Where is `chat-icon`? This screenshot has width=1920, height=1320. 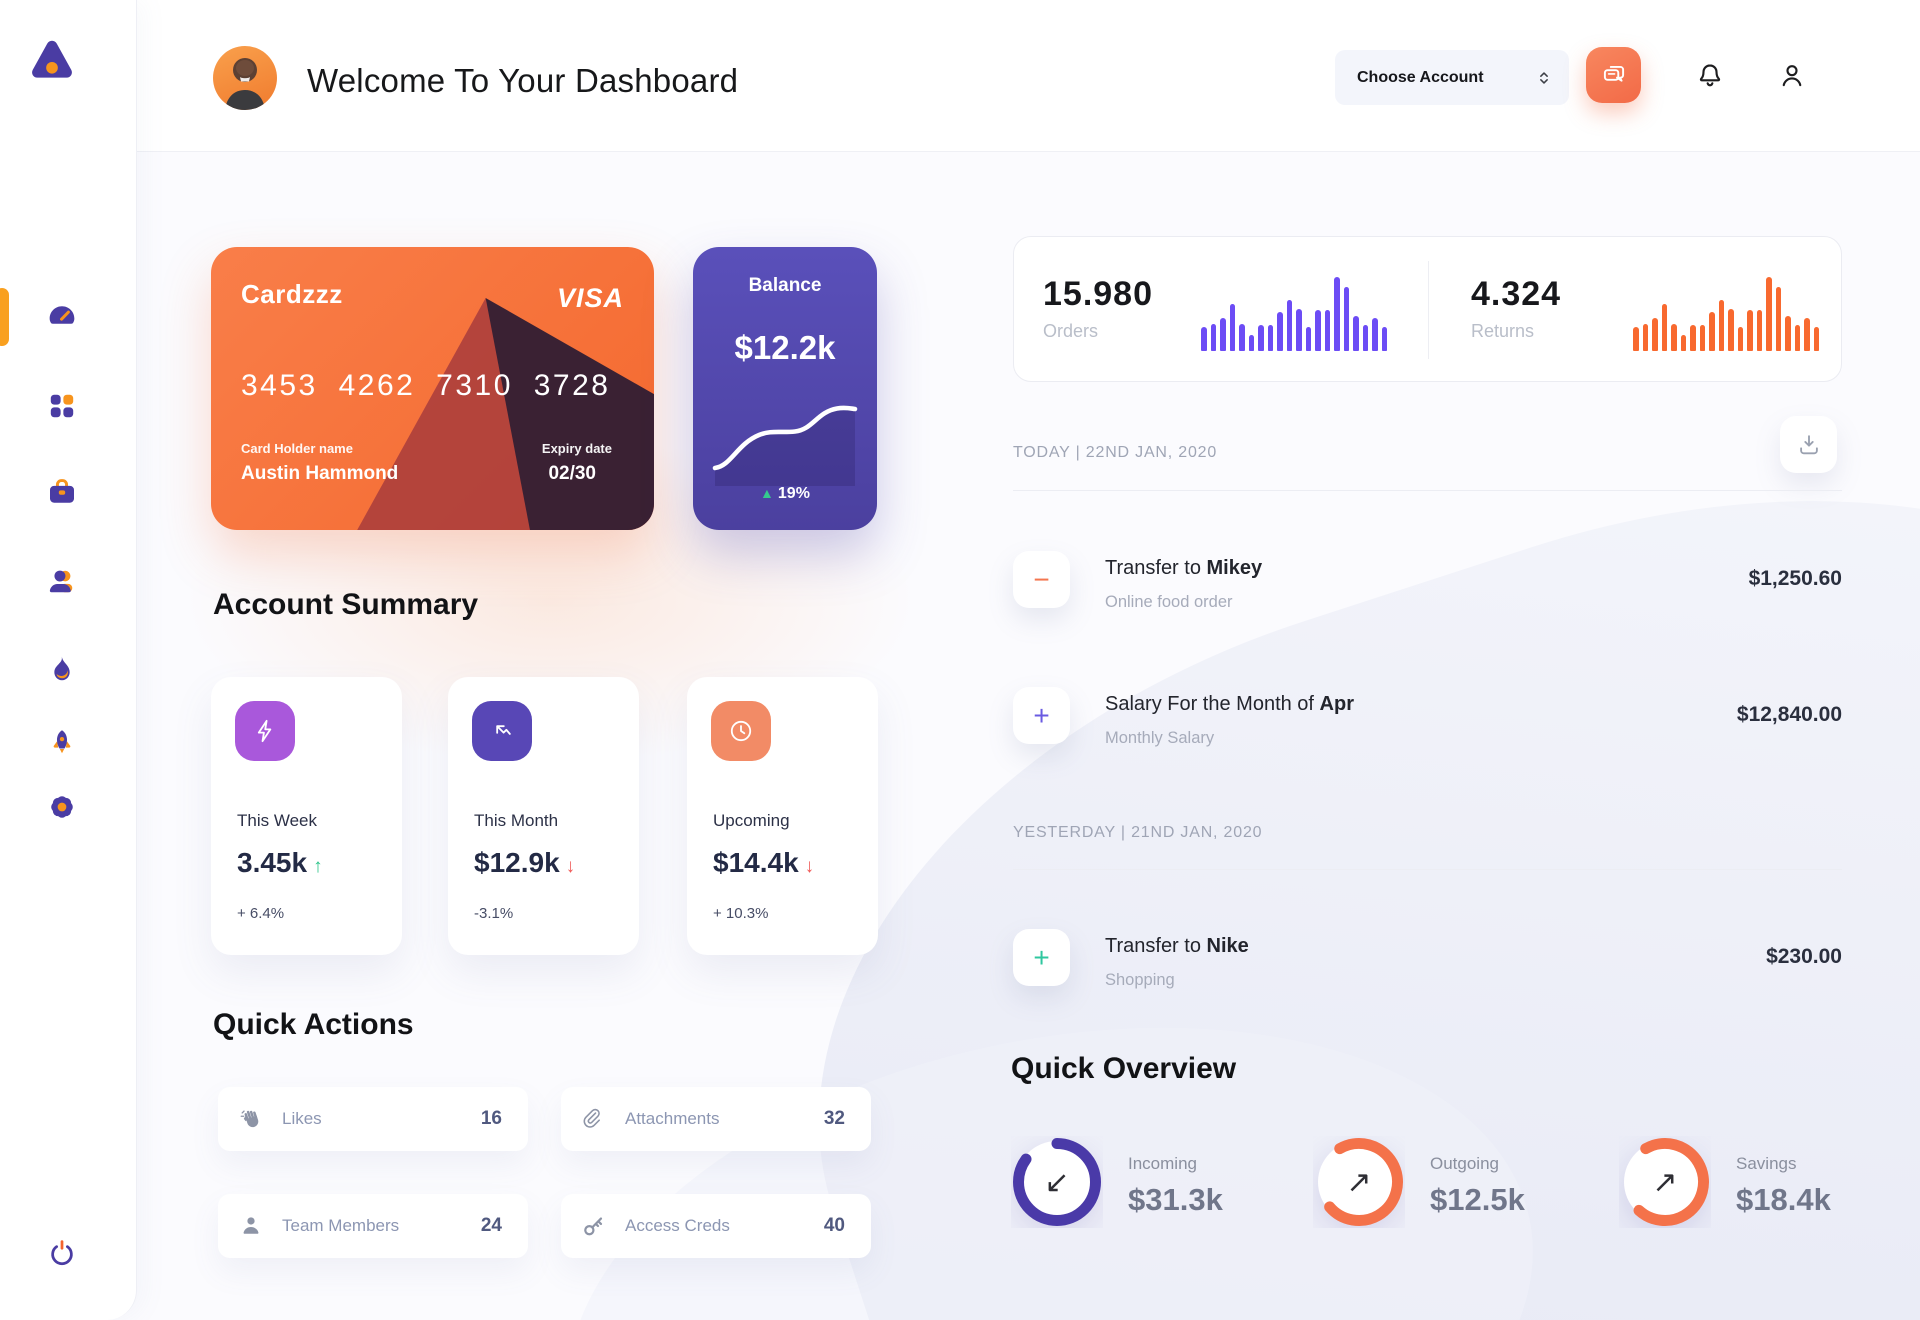 chat-icon is located at coordinates (1613, 74).